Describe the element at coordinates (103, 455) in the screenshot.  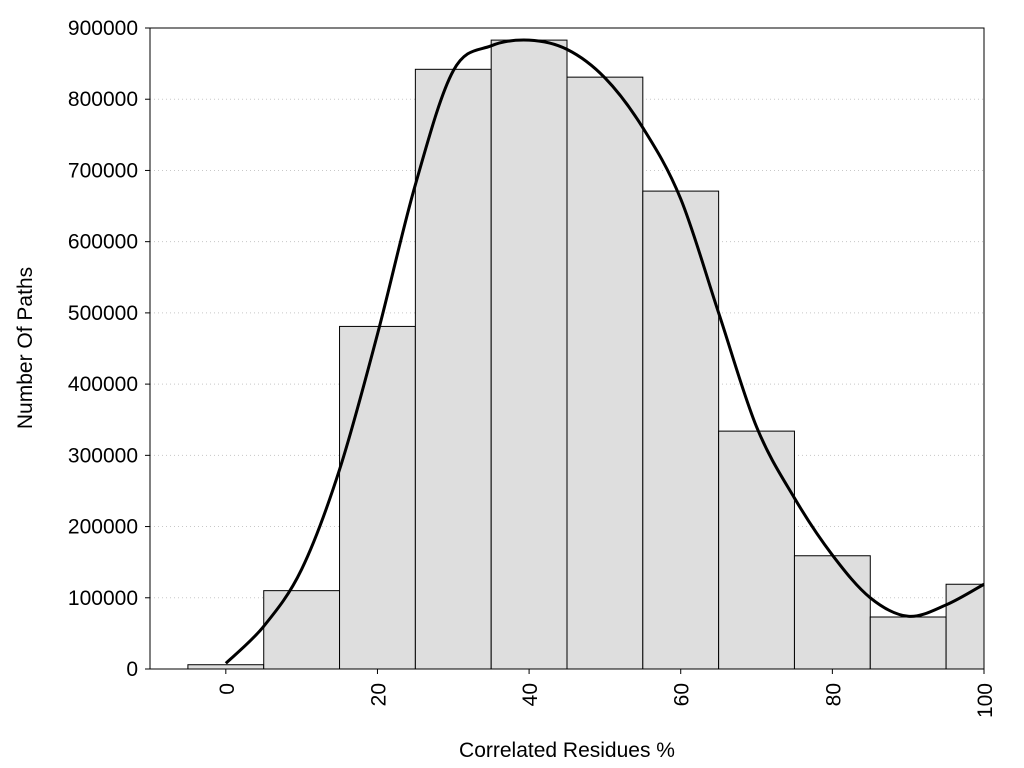
I see `y-tick-label: 300000` at that location.